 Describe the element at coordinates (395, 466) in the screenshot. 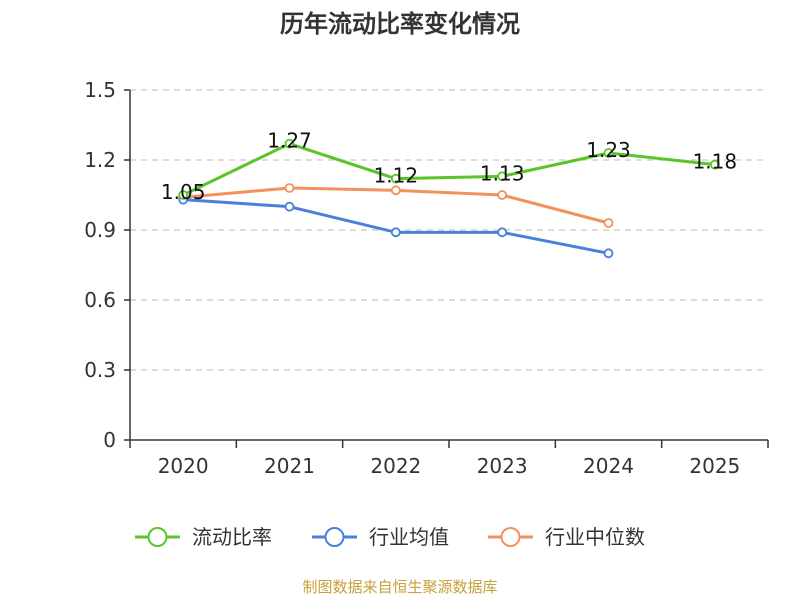

I see `x-tick-label: 2022` at that location.